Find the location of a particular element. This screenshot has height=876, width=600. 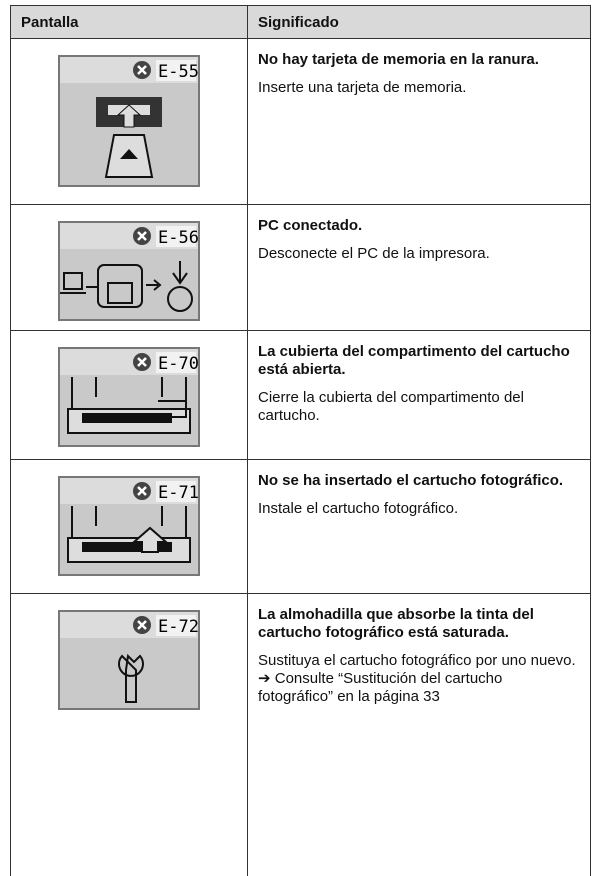

screen-cell: E-71 is located at coordinates (129, 526).